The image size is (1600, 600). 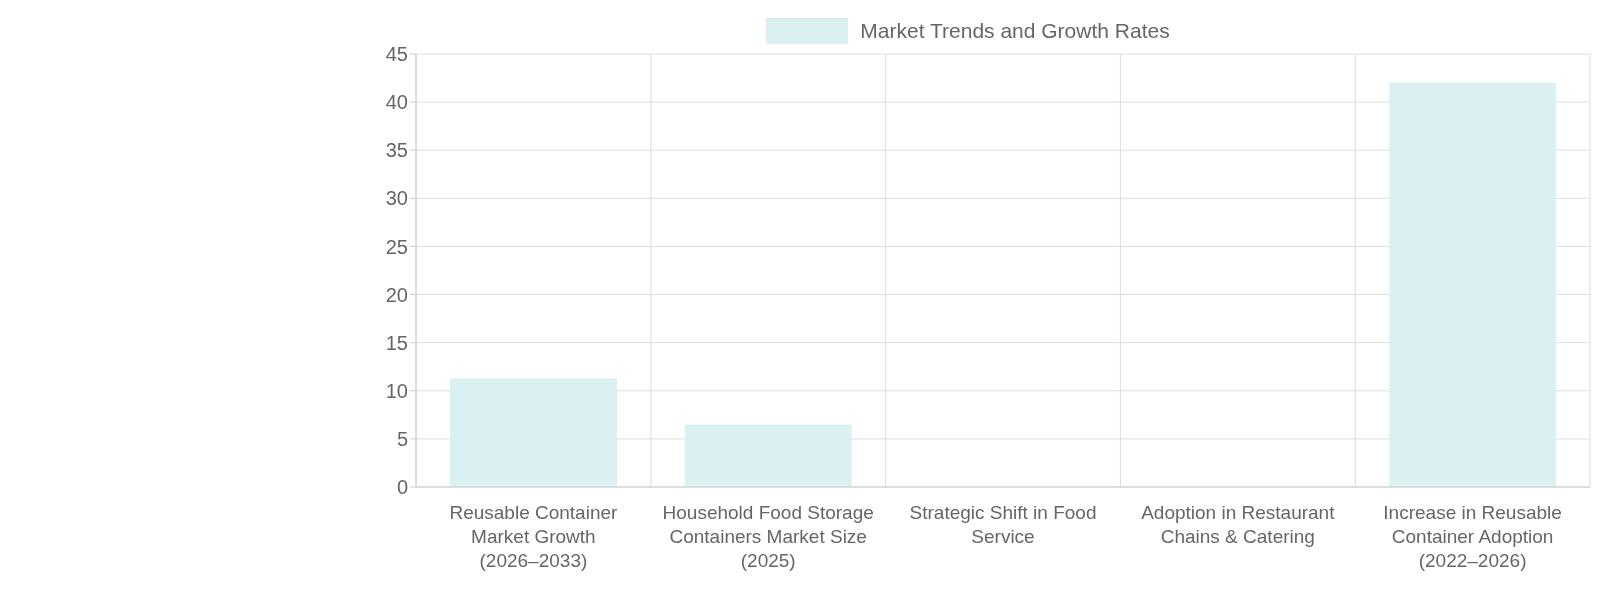 What do you see at coordinates (1015, 31) in the screenshot?
I see `legend-label: Market Trends and Growth Rates` at bounding box center [1015, 31].